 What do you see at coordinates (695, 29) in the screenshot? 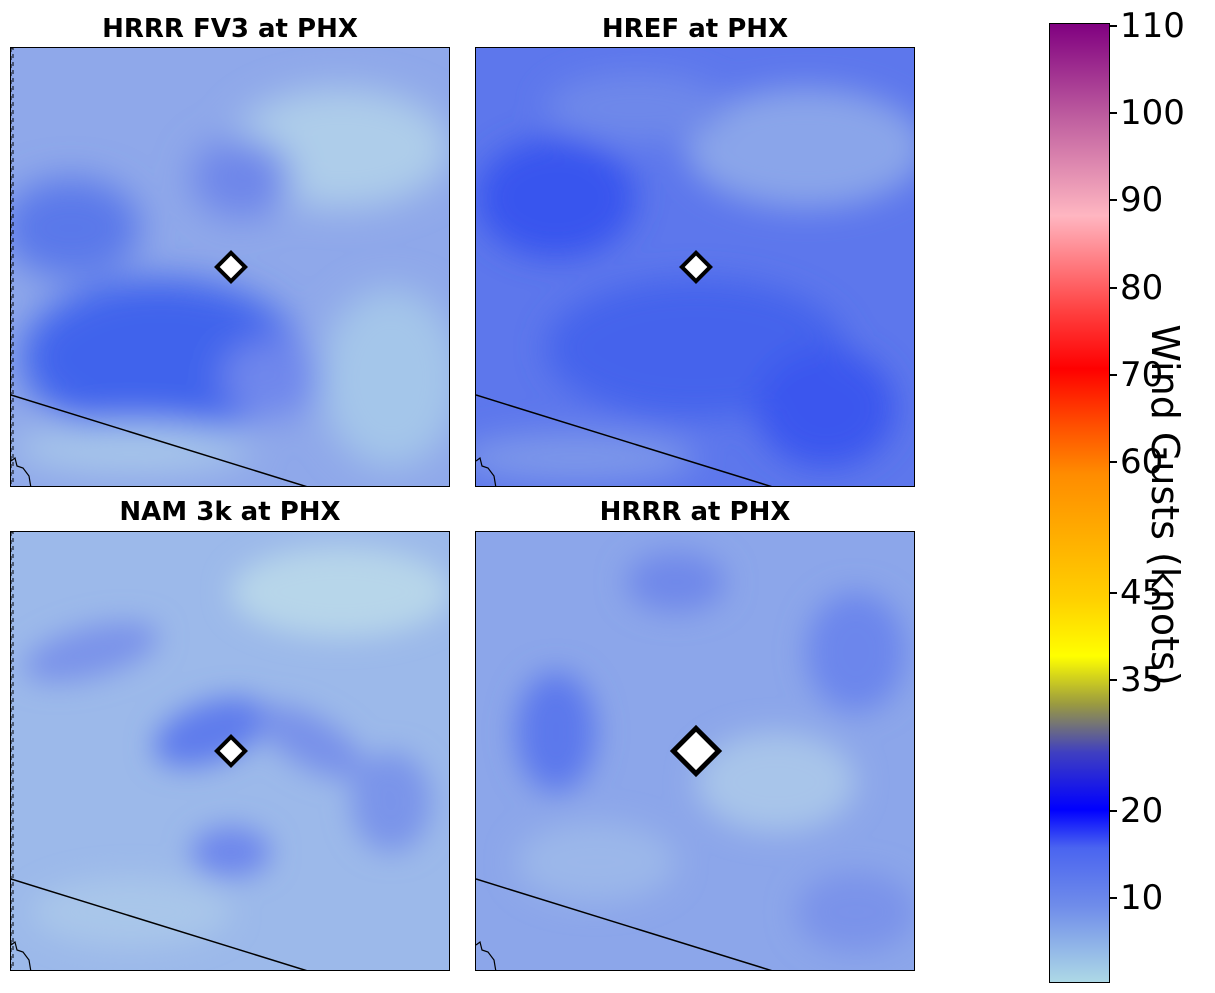
I see `panel-title-href: HREF at PHX` at bounding box center [695, 29].